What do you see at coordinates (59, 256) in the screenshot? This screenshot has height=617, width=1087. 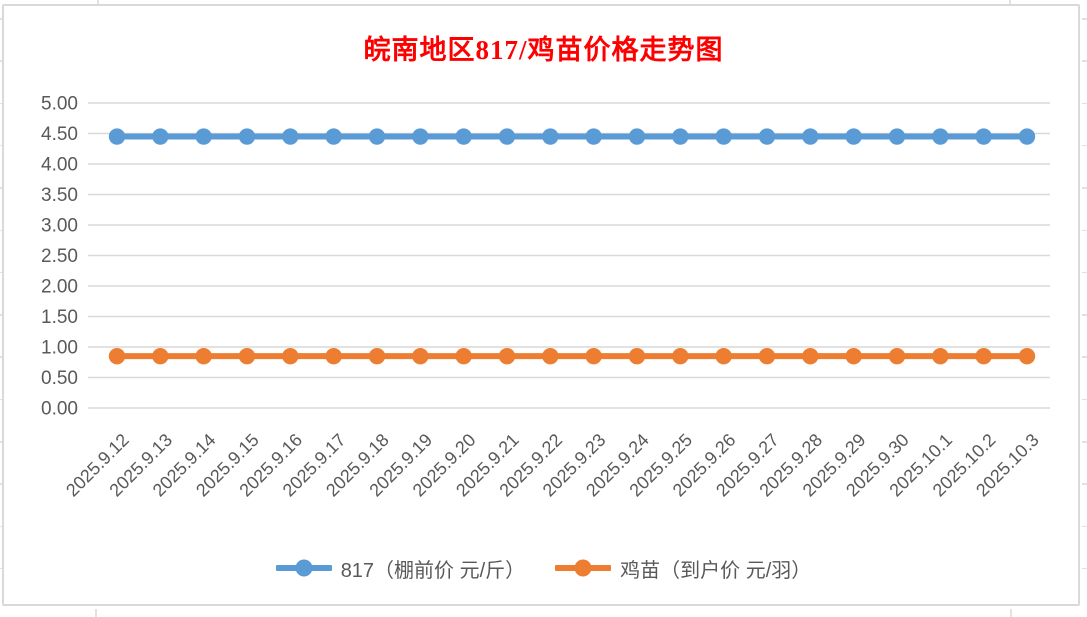 I see `y-axis-tick-label: 2.50` at bounding box center [59, 256].